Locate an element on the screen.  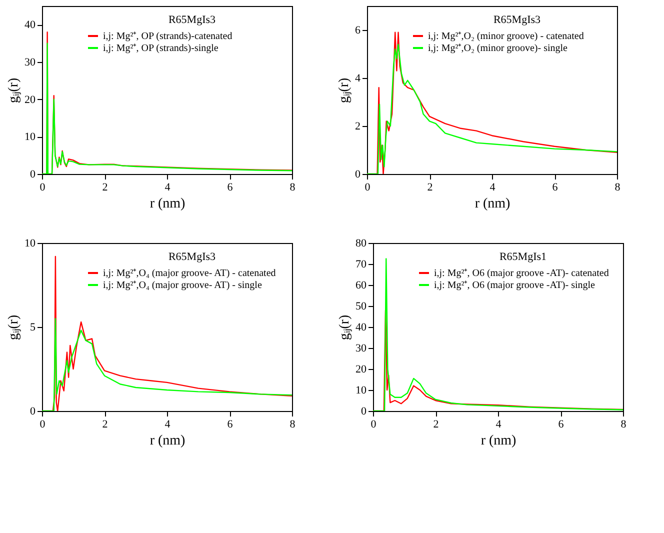
legend-label: i,j: Mg²⁺,O₂ (minor groove) - catenated is located at coordinates (506, 36).